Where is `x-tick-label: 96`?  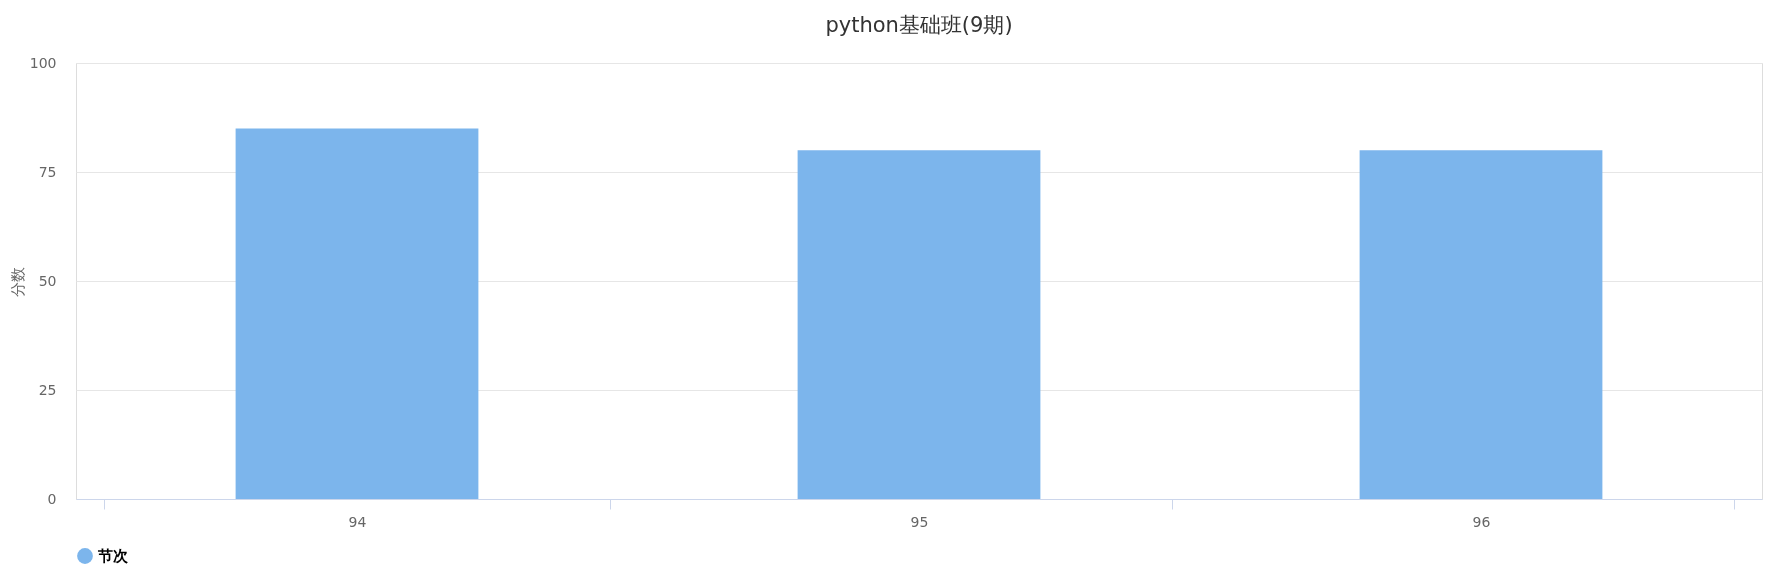 x-tick-label: 96 is located at coordinates (1481, 521).